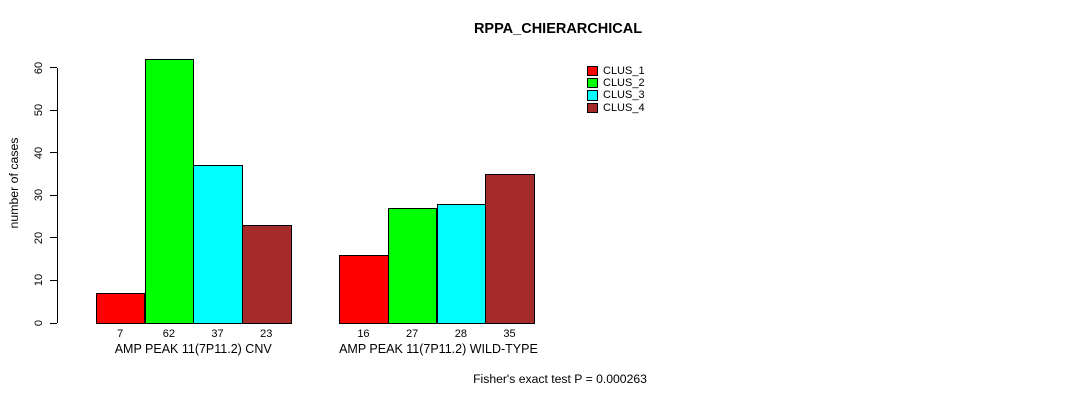  Describe the element at coordinates (412, 266) in the screenshot. I see `bar-clus_2-group2` at that location.